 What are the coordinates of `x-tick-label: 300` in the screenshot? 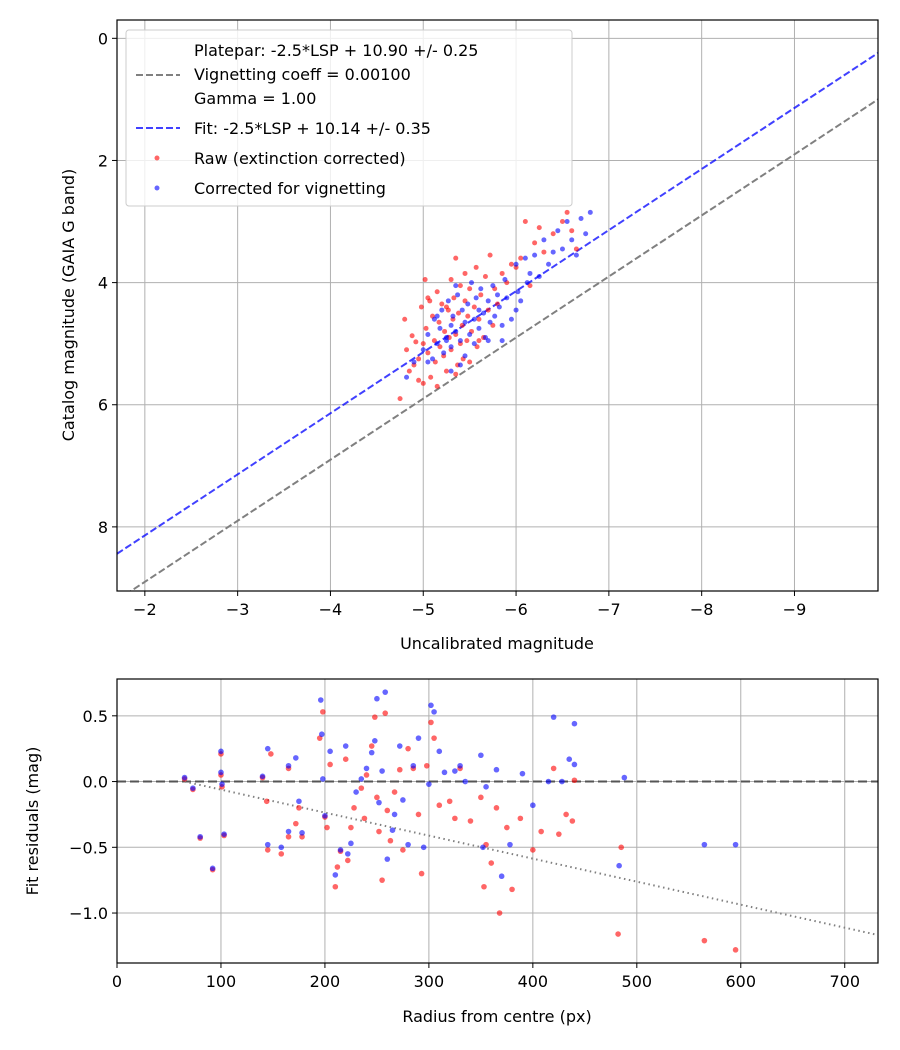 It's located at (429, 981).